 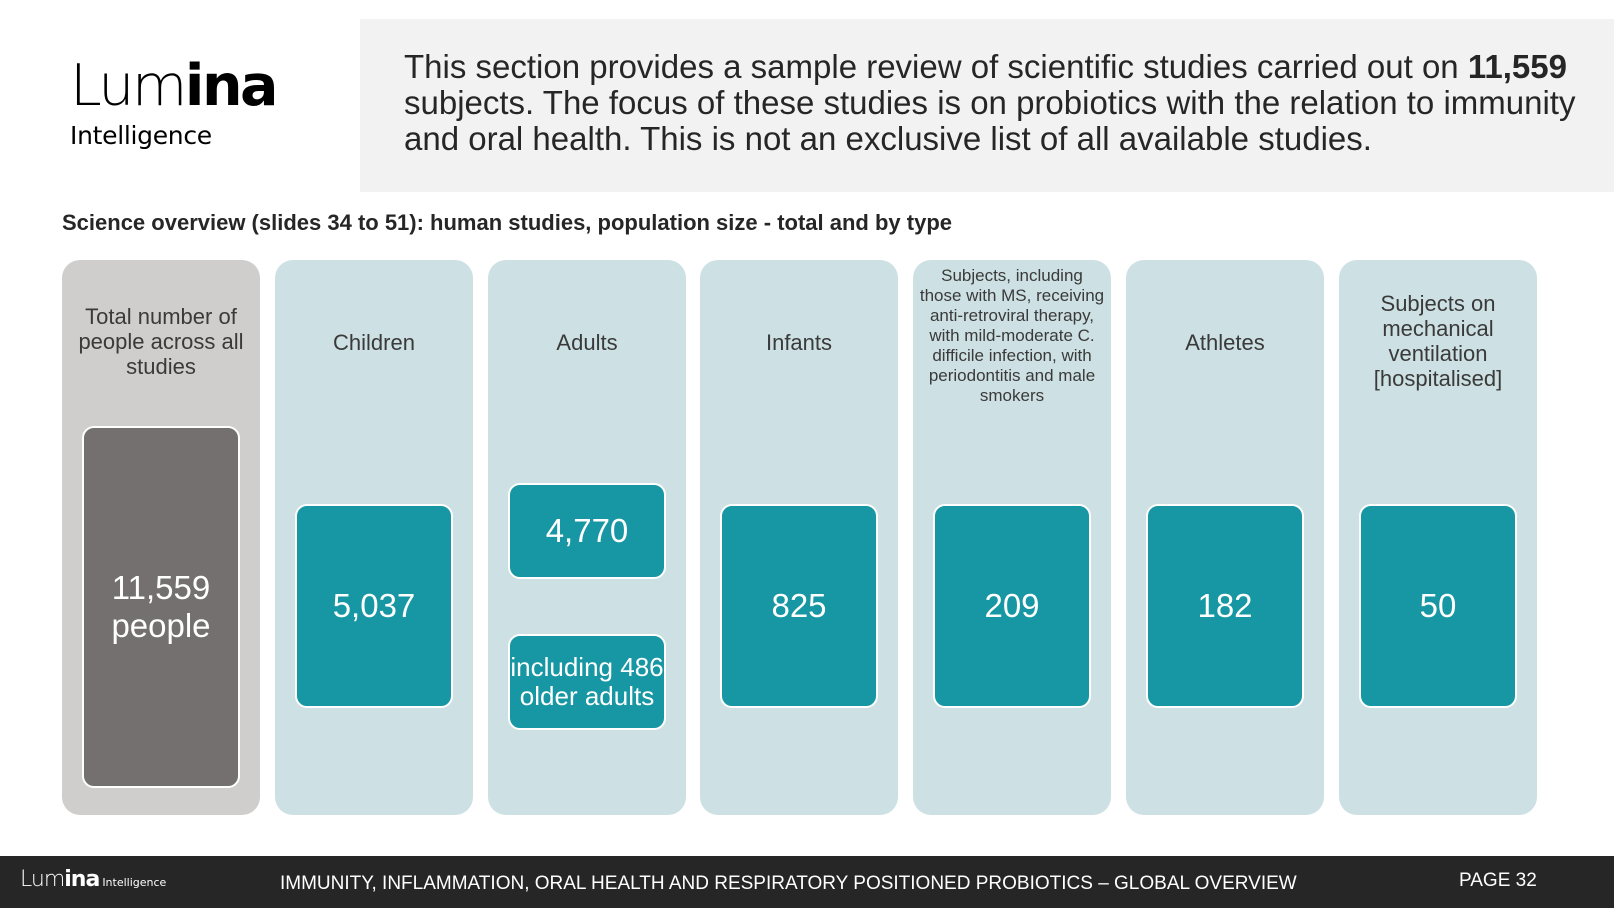 I want to click on logo-subtitle: Intelligence, so click(x=141, y=135).